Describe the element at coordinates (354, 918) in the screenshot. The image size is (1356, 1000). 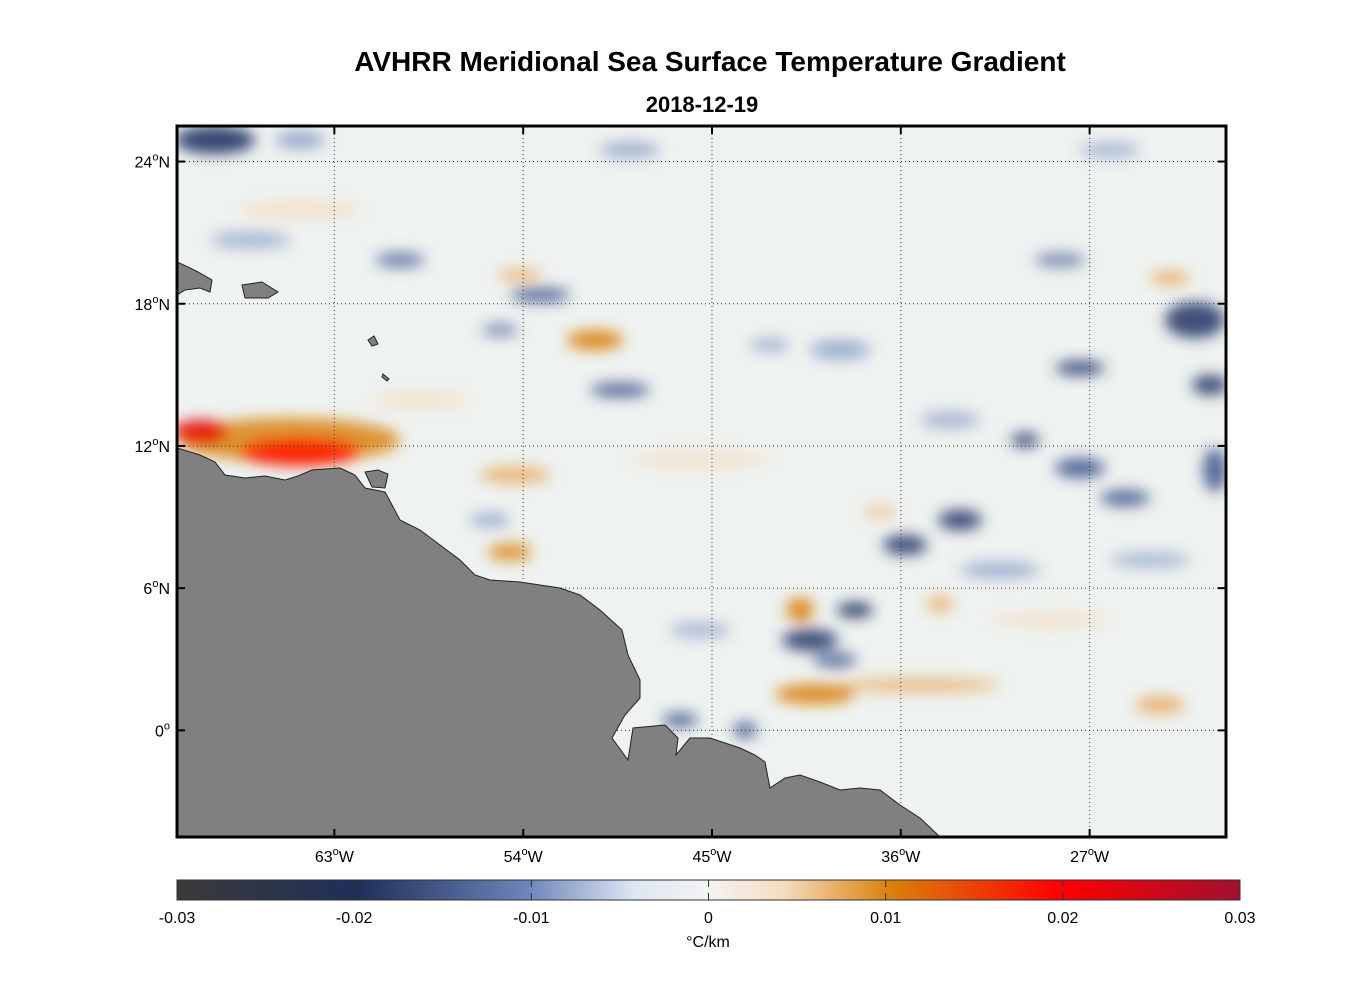
I see `colorbar-tick-label: -0.02` at that location.